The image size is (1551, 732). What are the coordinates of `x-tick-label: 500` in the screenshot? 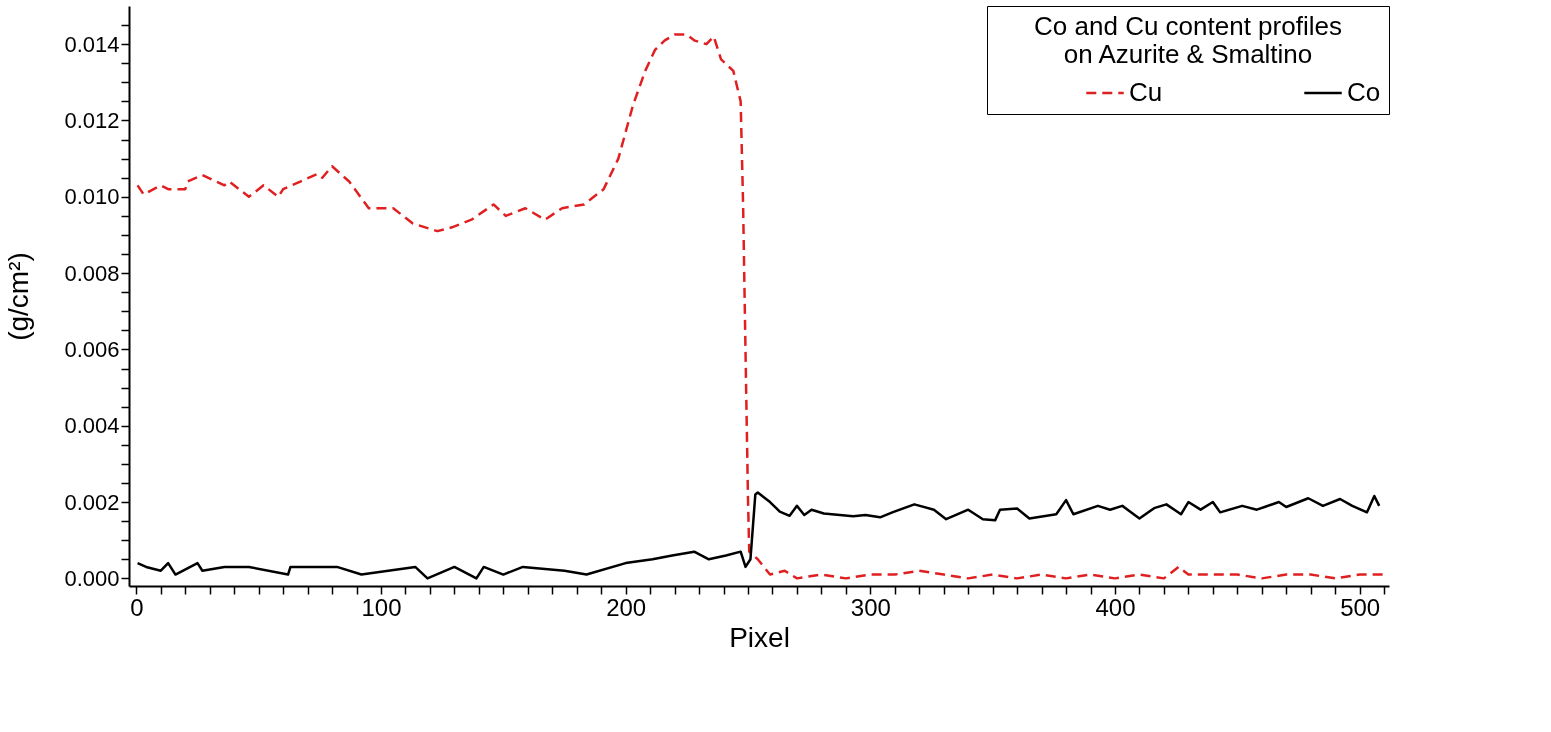 It's located at (1360, 607).